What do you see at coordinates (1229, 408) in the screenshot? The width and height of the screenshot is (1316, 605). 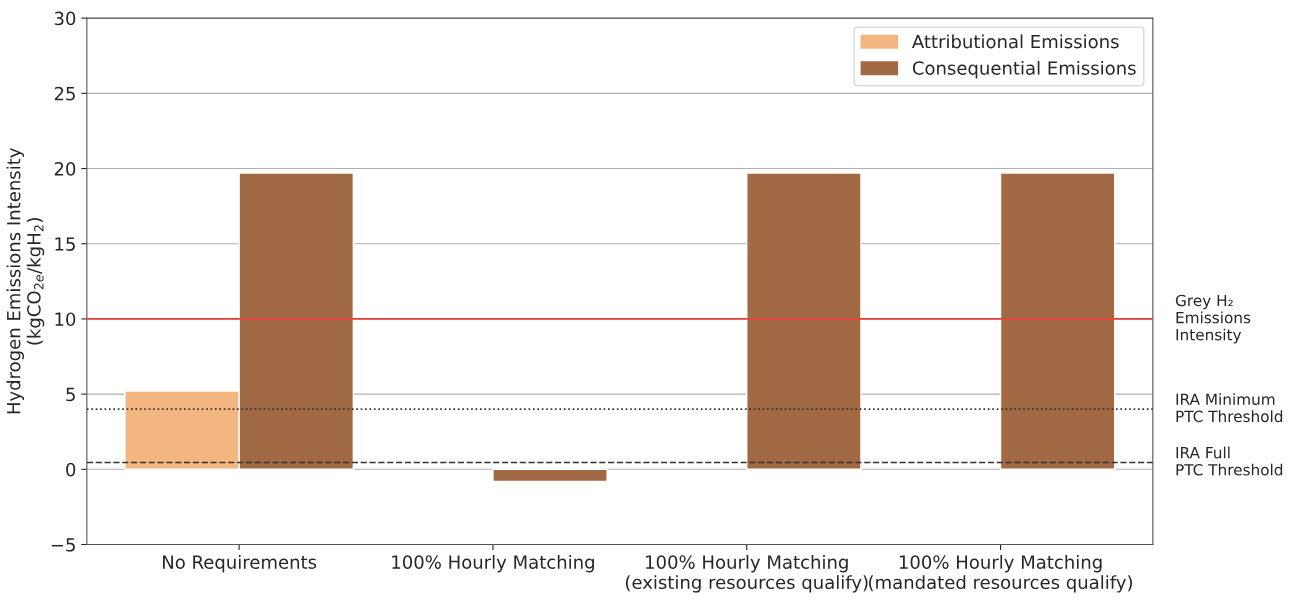 I see `ref-line-label: IRA Minimum PTC Threshold` at bounding box center [1229, 408].